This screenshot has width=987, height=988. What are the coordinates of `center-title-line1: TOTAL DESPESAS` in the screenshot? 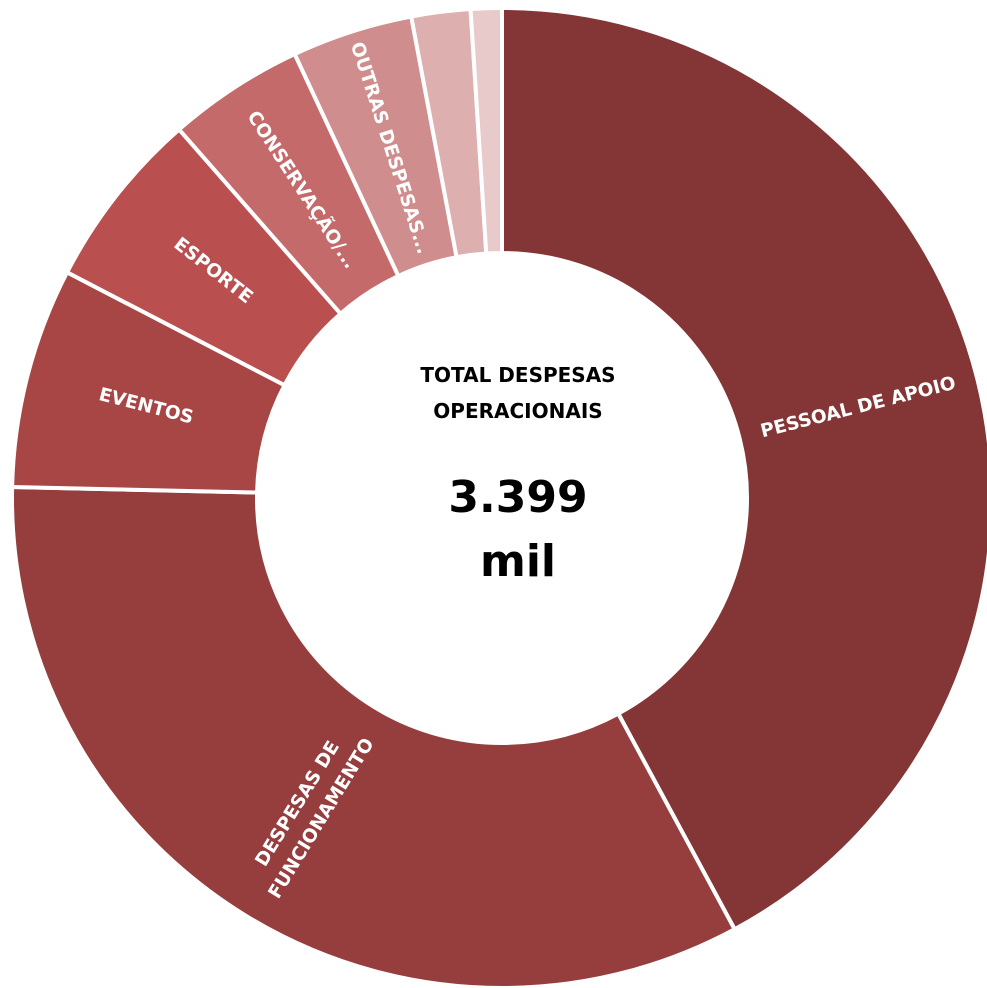 It's located at (517, 375).